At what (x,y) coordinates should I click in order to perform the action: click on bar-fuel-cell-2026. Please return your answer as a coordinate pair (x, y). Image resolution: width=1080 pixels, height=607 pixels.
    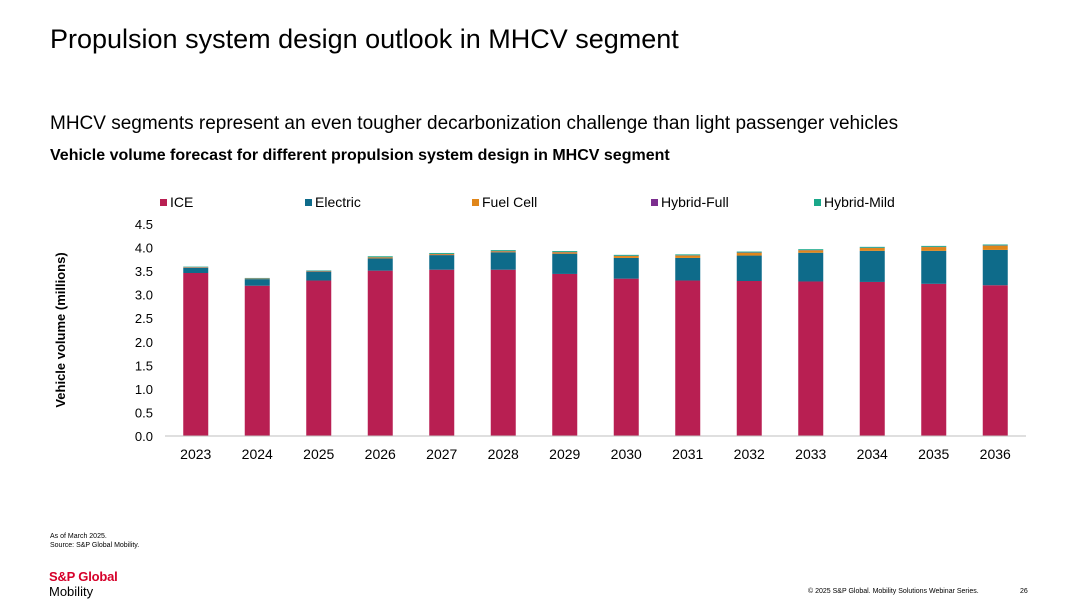
    Looking at the image, I should click on (380, 258).